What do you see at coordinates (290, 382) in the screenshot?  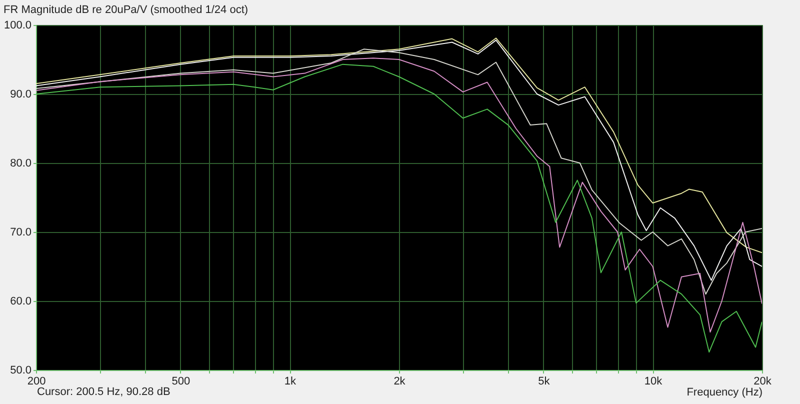 I see `x-tick-label: 1k` at bounding box center [290, 382].